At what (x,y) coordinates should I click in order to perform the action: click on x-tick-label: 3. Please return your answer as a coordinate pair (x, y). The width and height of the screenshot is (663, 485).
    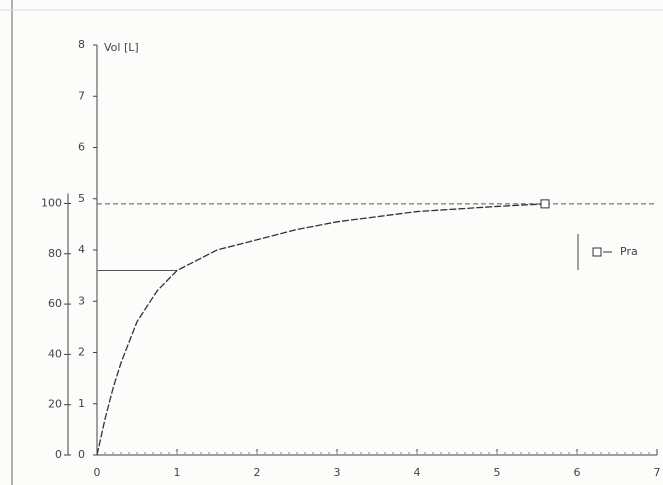
    Looking at the image, I should click on (337, 472).